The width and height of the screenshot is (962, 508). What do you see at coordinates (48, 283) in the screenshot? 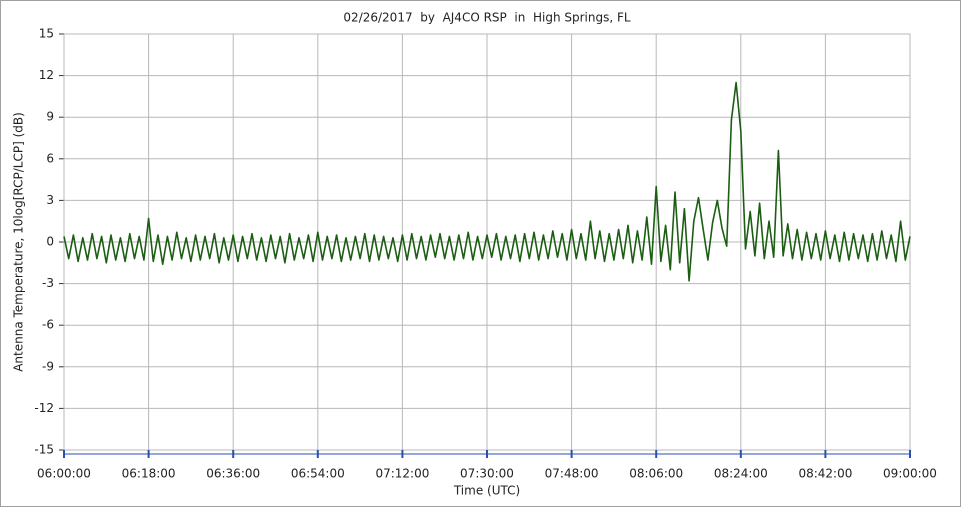
I see `y-tick-label: -3` at bounding box center [48, 283].